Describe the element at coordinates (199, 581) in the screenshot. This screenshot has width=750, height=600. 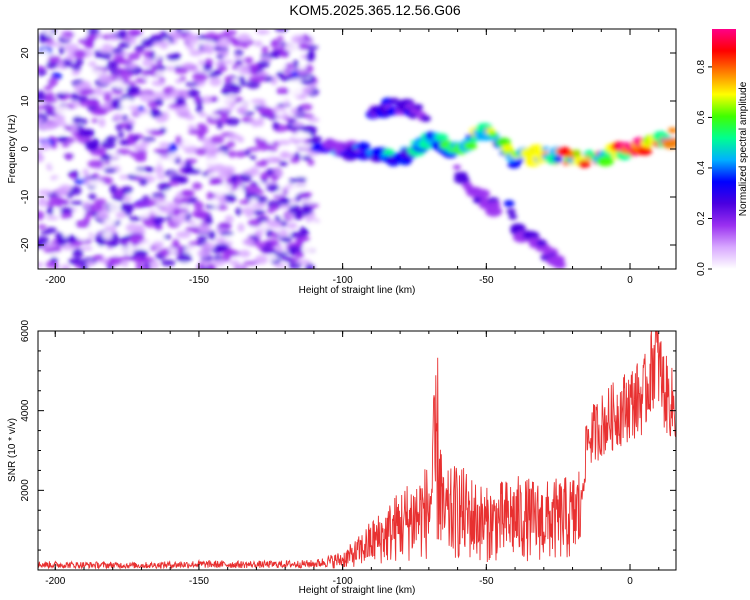
I see `line-xtick-label: -150` at that location.